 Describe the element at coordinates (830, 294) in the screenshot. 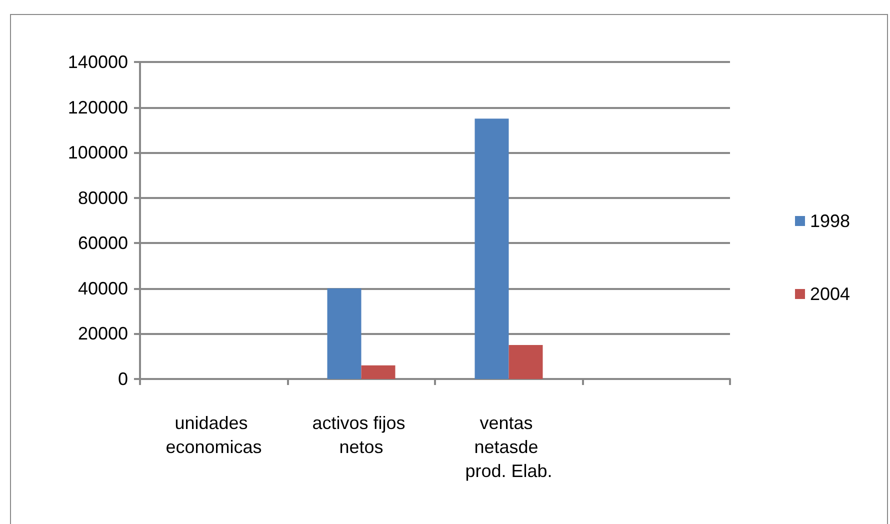

I see `legend-label: 2004` at that location.